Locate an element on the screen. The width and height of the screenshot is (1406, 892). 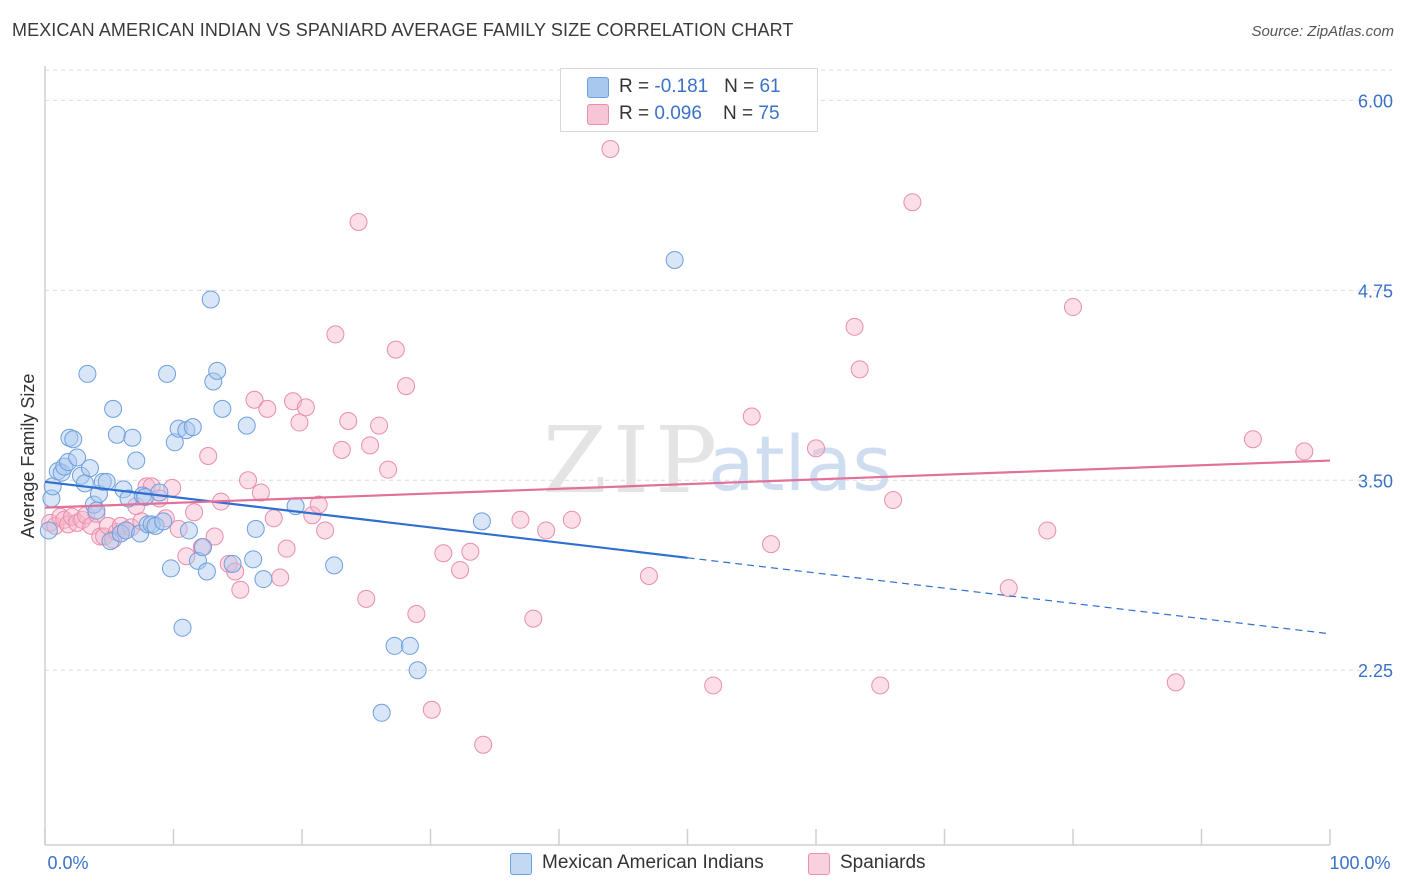
n-value: 61 is located at coordinates (770, 86).